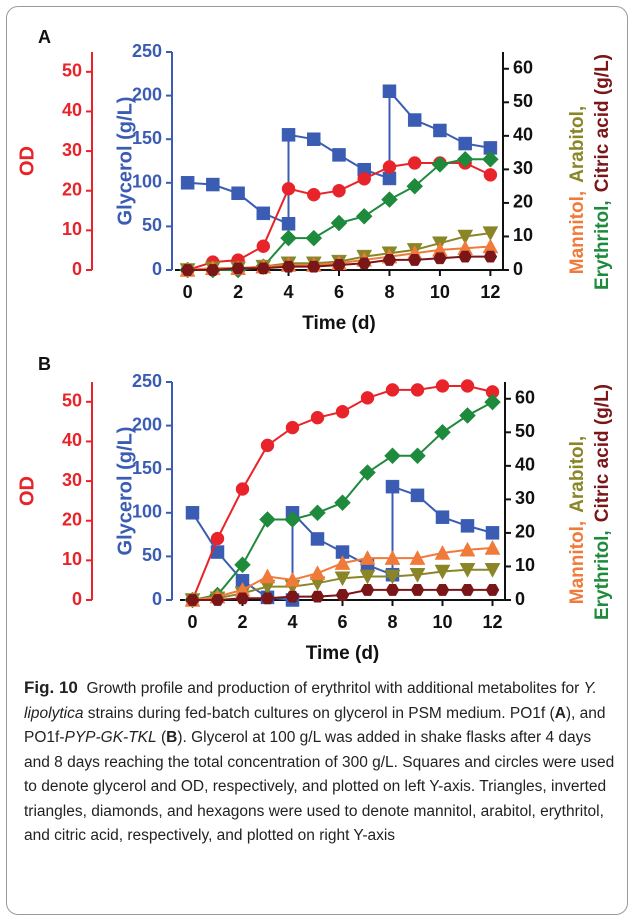  Describe the element at coordinates (238, 292) in the screenshot. I see `x-tick-label: 2` at that location.